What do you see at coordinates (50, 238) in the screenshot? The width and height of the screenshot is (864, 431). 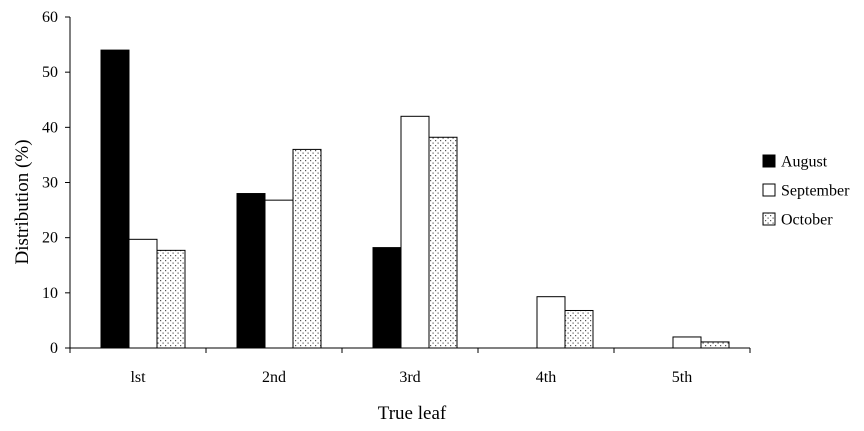 I see `y-tick-label: 20` at bounding box center [50, 238].